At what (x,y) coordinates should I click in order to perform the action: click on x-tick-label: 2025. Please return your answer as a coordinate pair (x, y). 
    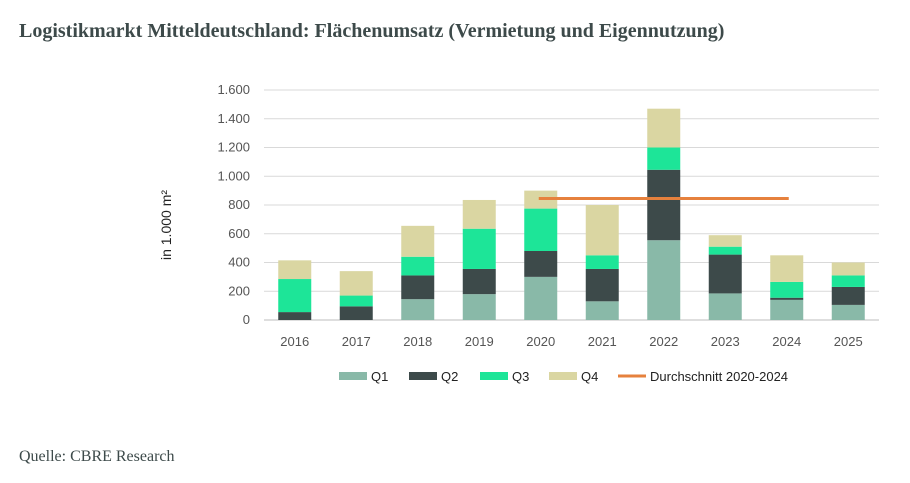
    Looking at the image, I should click on (848, 341).